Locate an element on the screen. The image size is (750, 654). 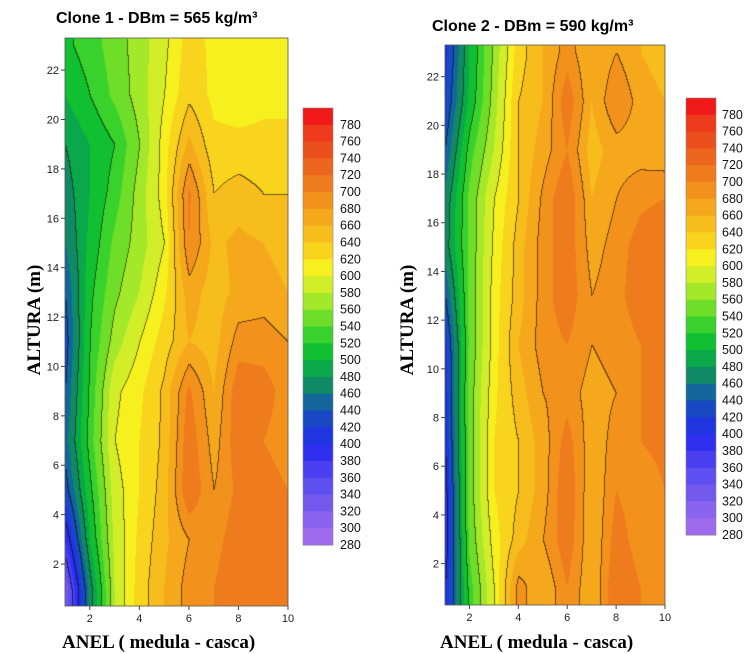
y-tick-label: 8 is located at coordinates (436, 419).